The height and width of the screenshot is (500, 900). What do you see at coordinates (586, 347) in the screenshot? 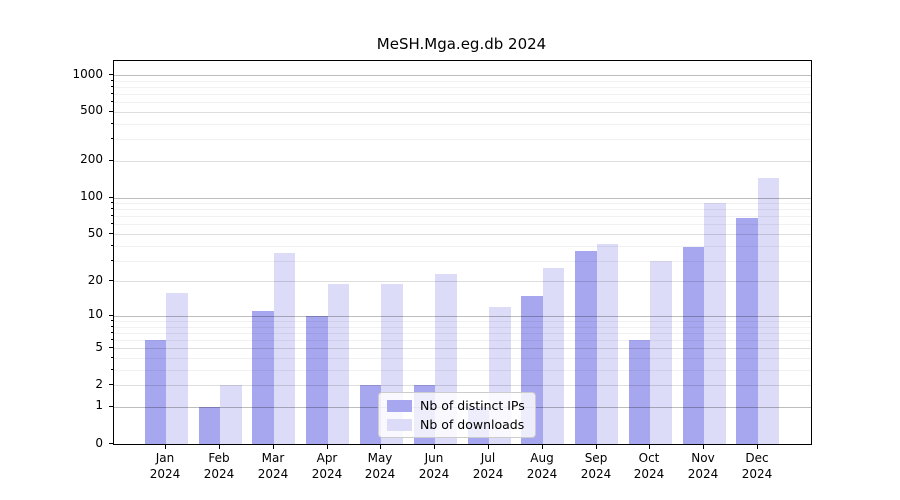
I see `bar-distinct-ips-sep` at bounding box center [586, 347].